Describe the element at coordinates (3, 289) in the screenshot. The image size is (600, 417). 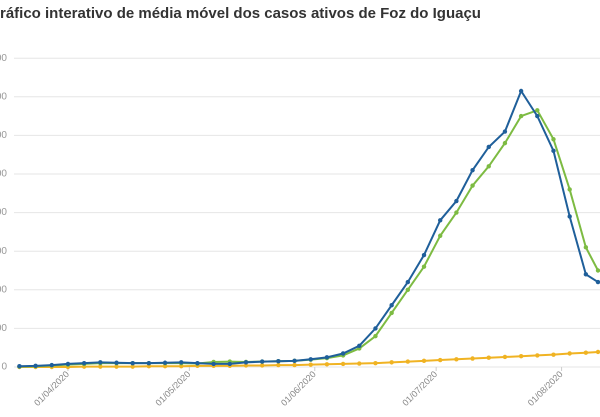
I see `y-tick-label: 200` at that location.